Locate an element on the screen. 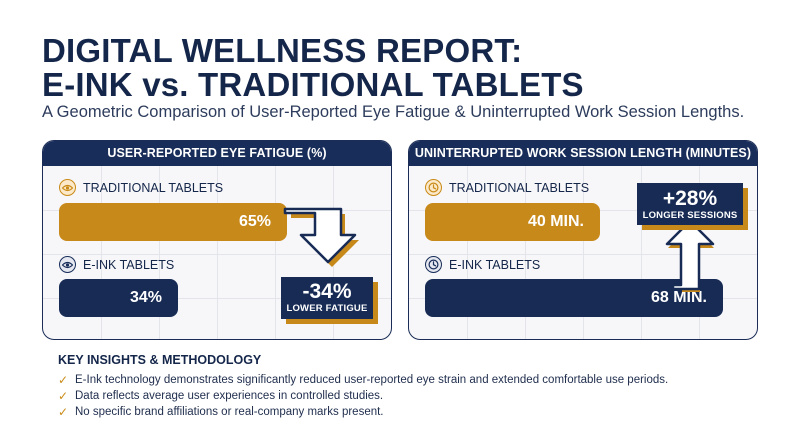 Image resolution: width=800 pixels, height=447 pixels. eye-fatigue-label-traditional: TRADITIONAL TABLETS is located at coordinates (153, 187).